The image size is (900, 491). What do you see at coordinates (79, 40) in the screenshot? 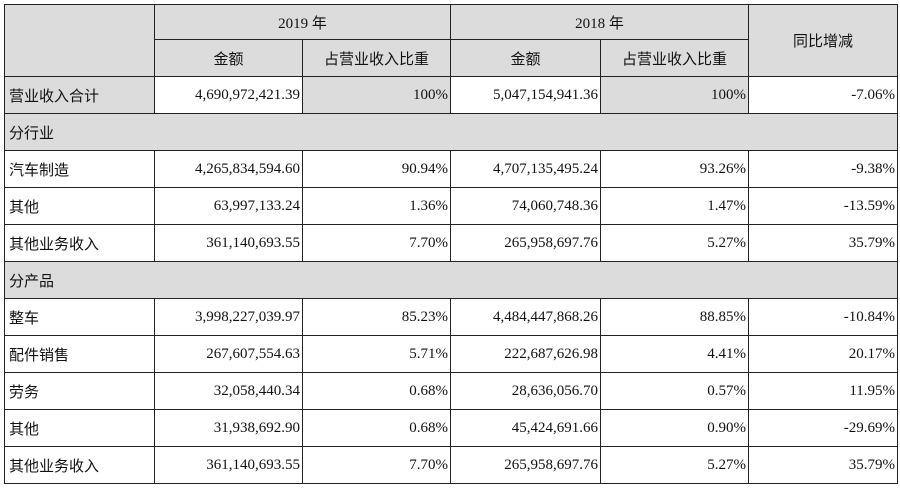
I see `header-corner` at bounding box center [79, 40].